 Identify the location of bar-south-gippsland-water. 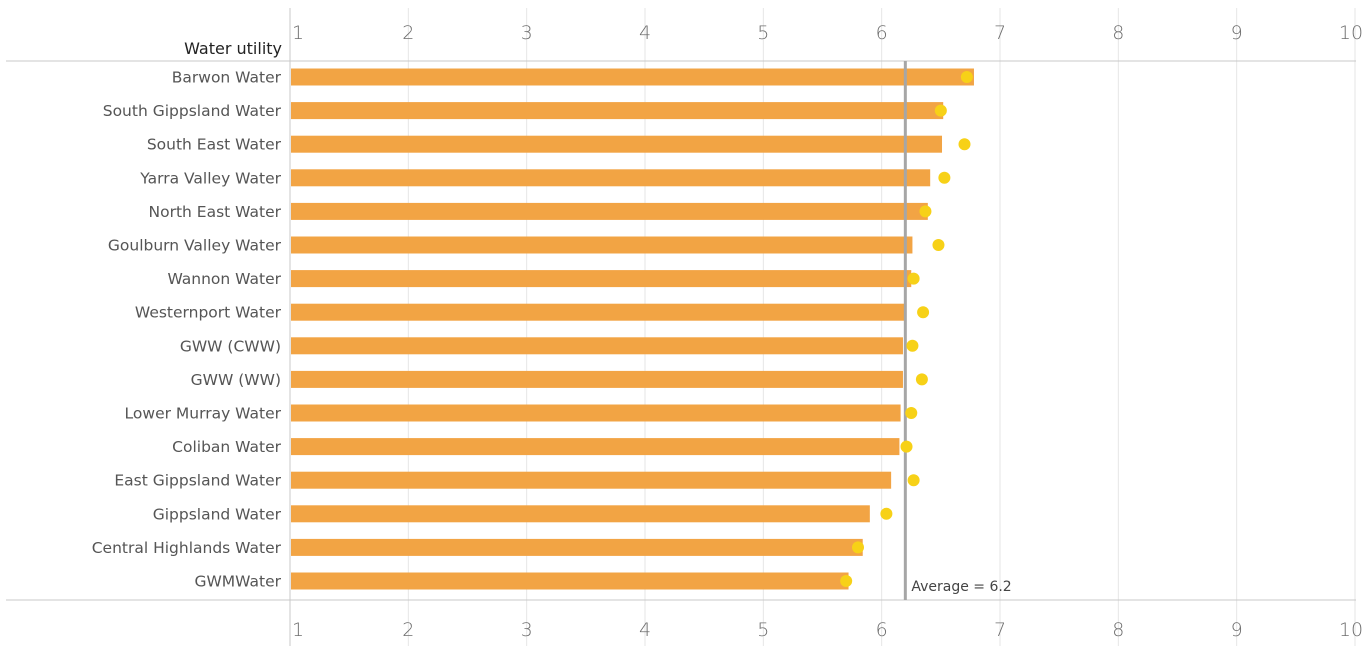
(617, 111).